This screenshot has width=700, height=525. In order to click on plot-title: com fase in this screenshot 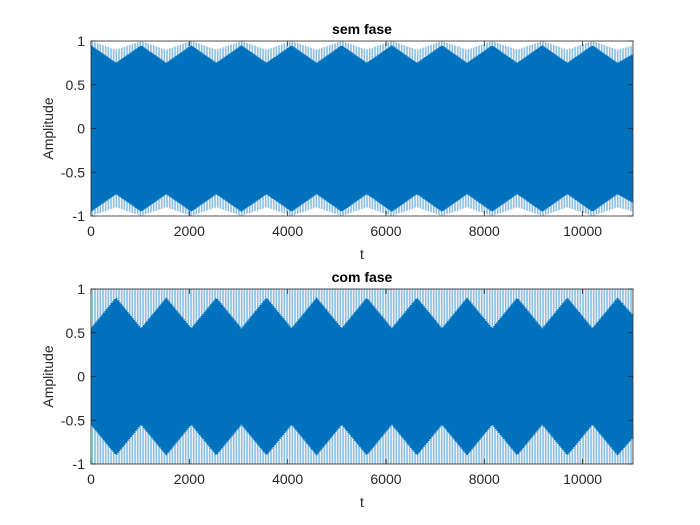, I will do `click(362, 277)`.